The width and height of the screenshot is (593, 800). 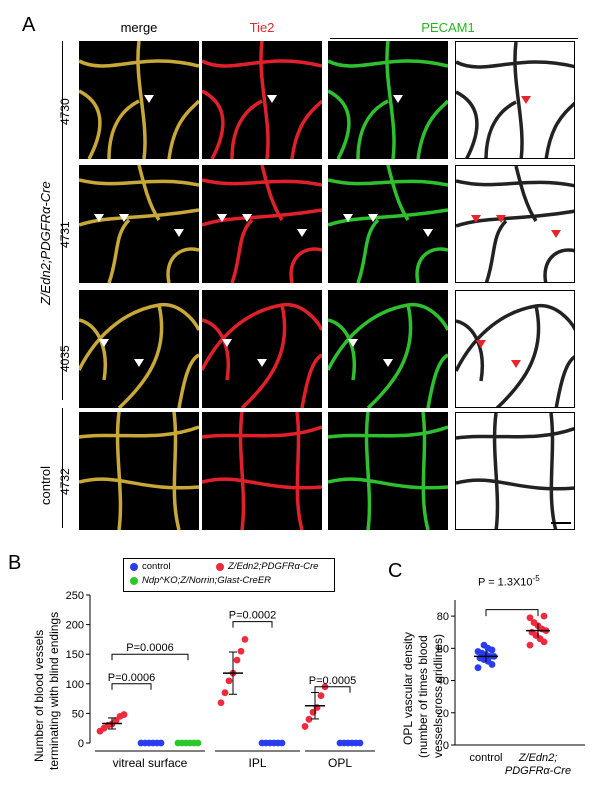 I want to click on panel-b-group-label: IPL, so click(x=257, y=763).